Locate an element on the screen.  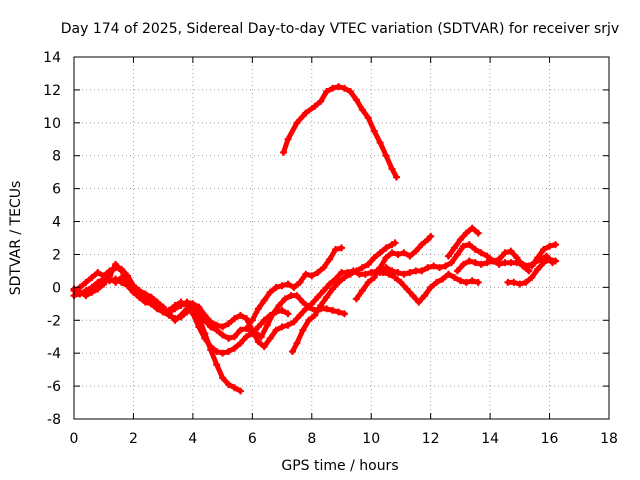
y-tick-label: 10 is located at coordinates (52, 124).